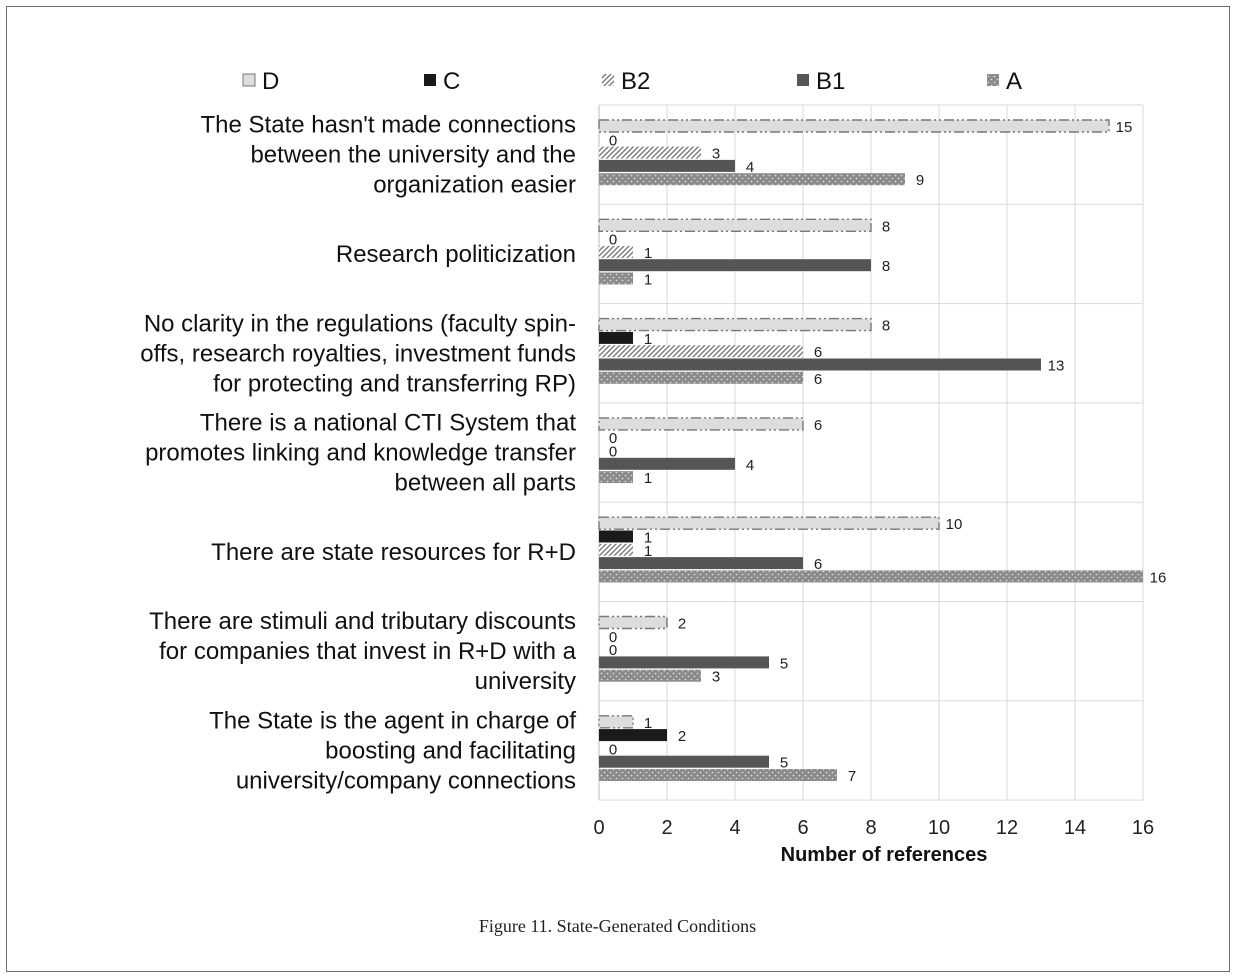 Image resolution: width=1235 pixels, height=978 pixels. I want to click on x-tick-label: 14, so click(1075, 828).